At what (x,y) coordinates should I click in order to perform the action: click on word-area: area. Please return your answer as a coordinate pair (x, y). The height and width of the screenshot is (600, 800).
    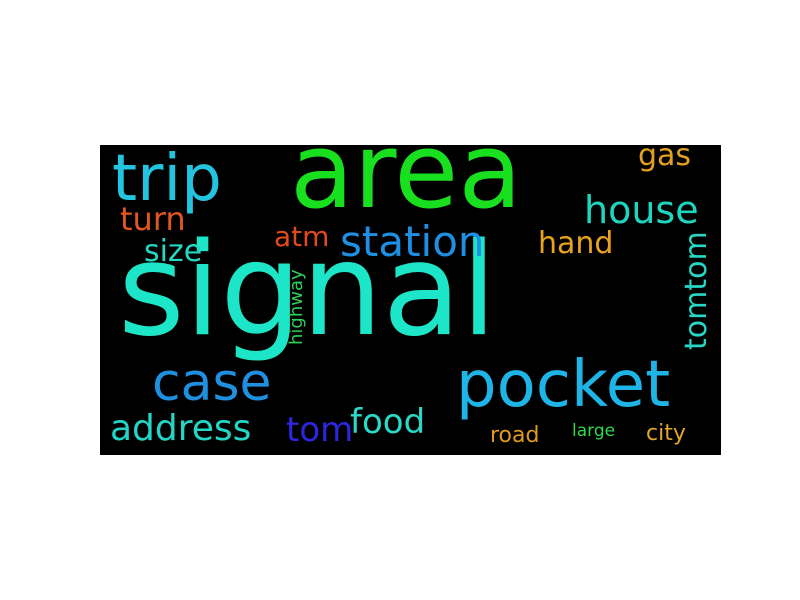
    Looking at the image, I should click on (406, 188).